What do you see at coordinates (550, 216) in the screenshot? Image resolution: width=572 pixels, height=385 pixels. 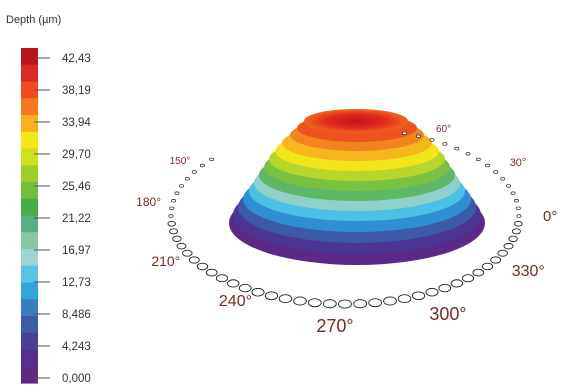 I see `angle-label: 0°` at bounding box center [550, 216].